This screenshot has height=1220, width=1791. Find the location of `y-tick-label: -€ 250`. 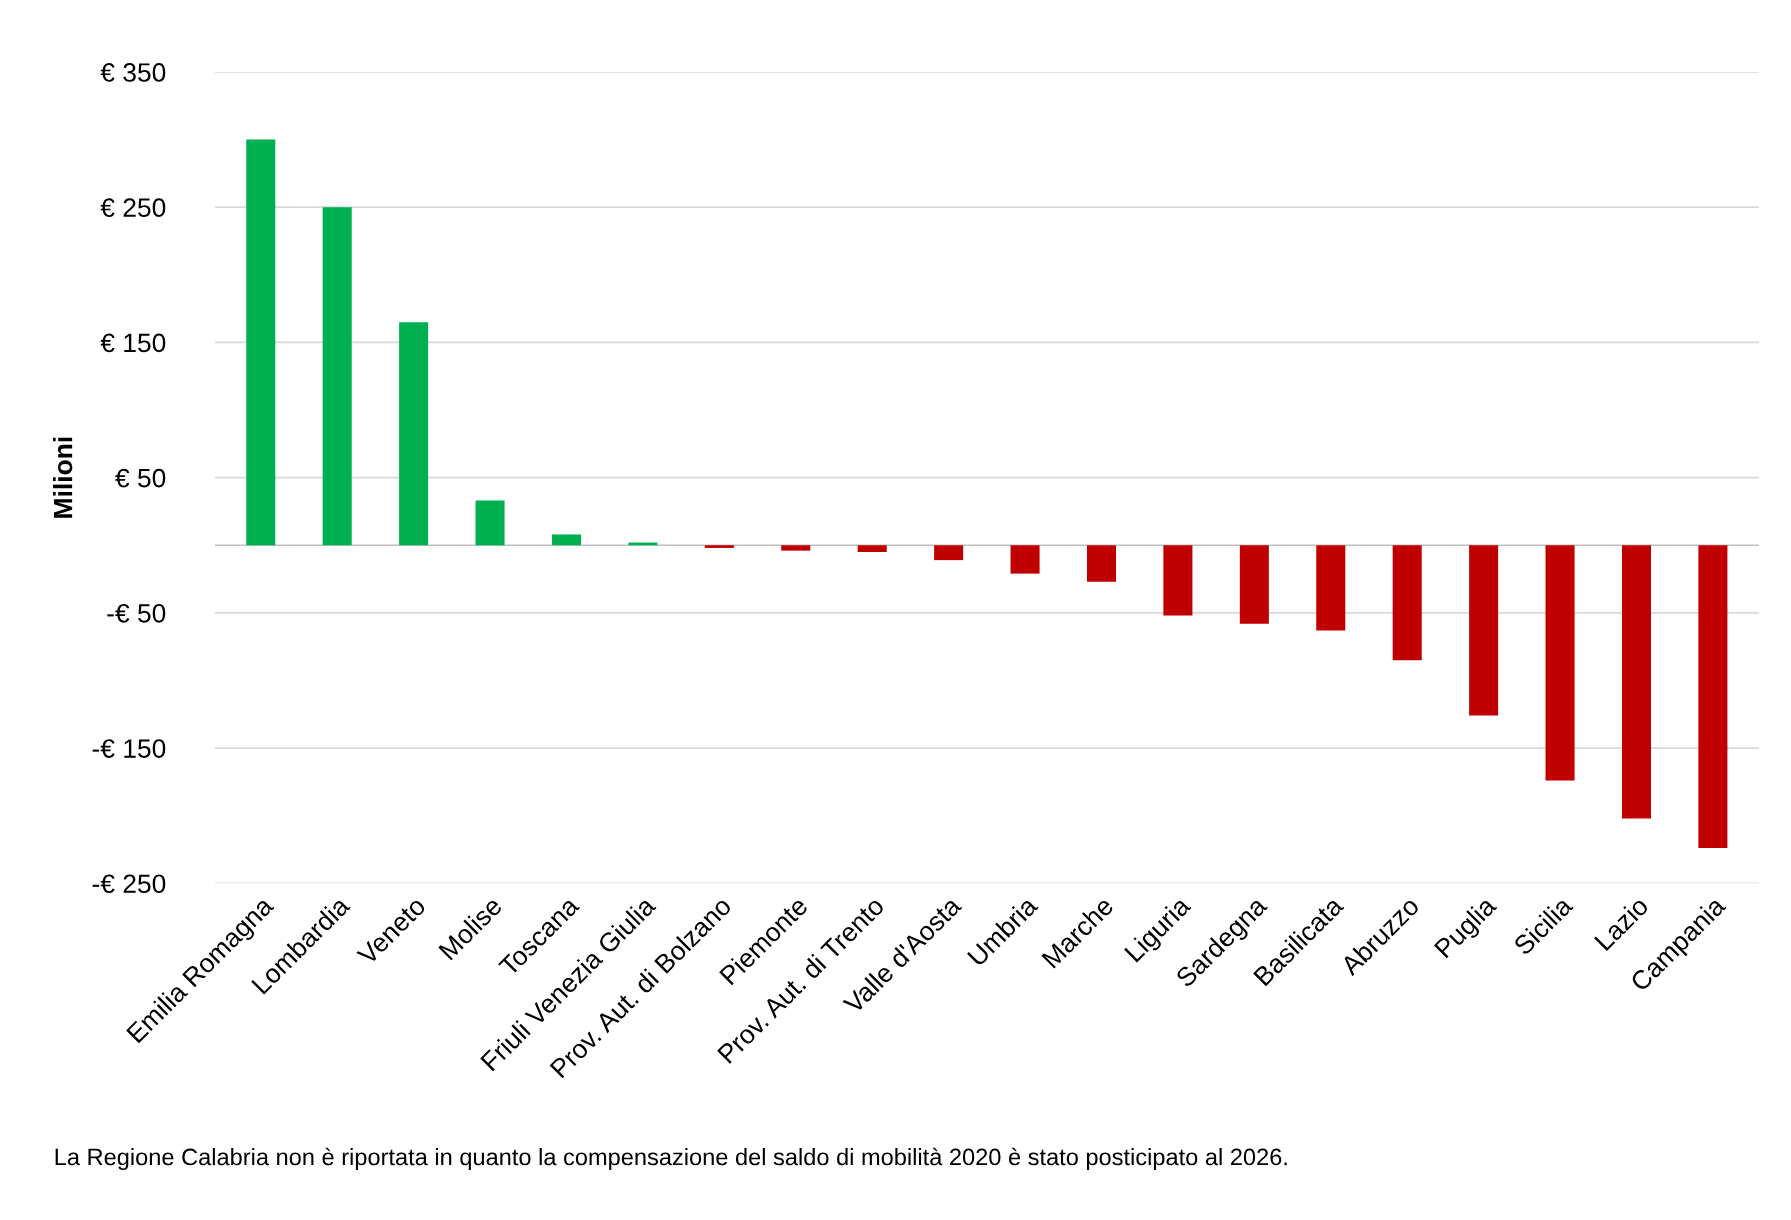

y-tick-label: -€ 250 is located at coordinates (129, 884).